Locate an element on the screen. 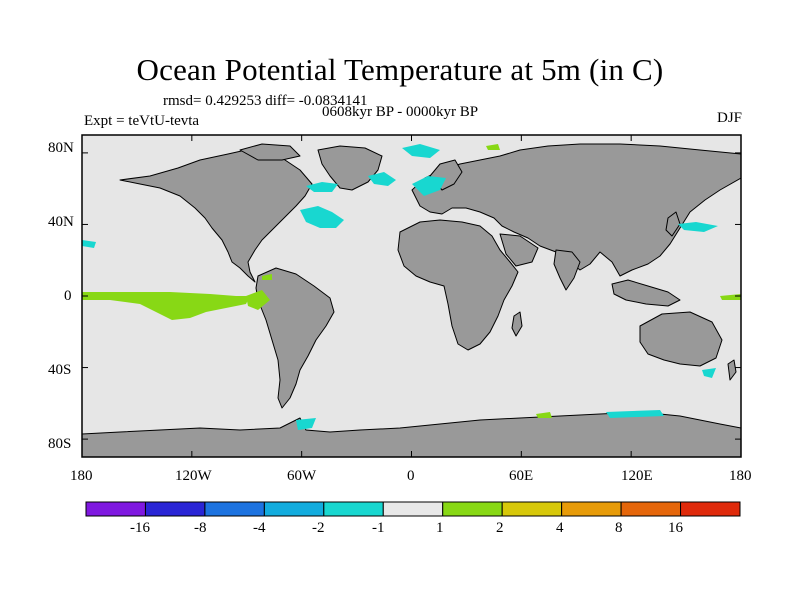  anomaly-cool-barents is located at coordinates (382, 179).